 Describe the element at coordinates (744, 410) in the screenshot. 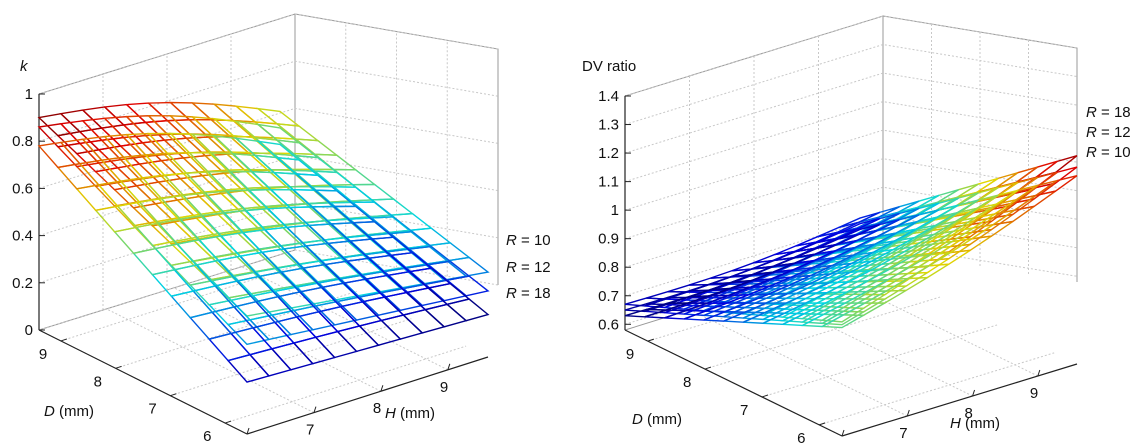

I see `d-tick-label: 7` at that location.